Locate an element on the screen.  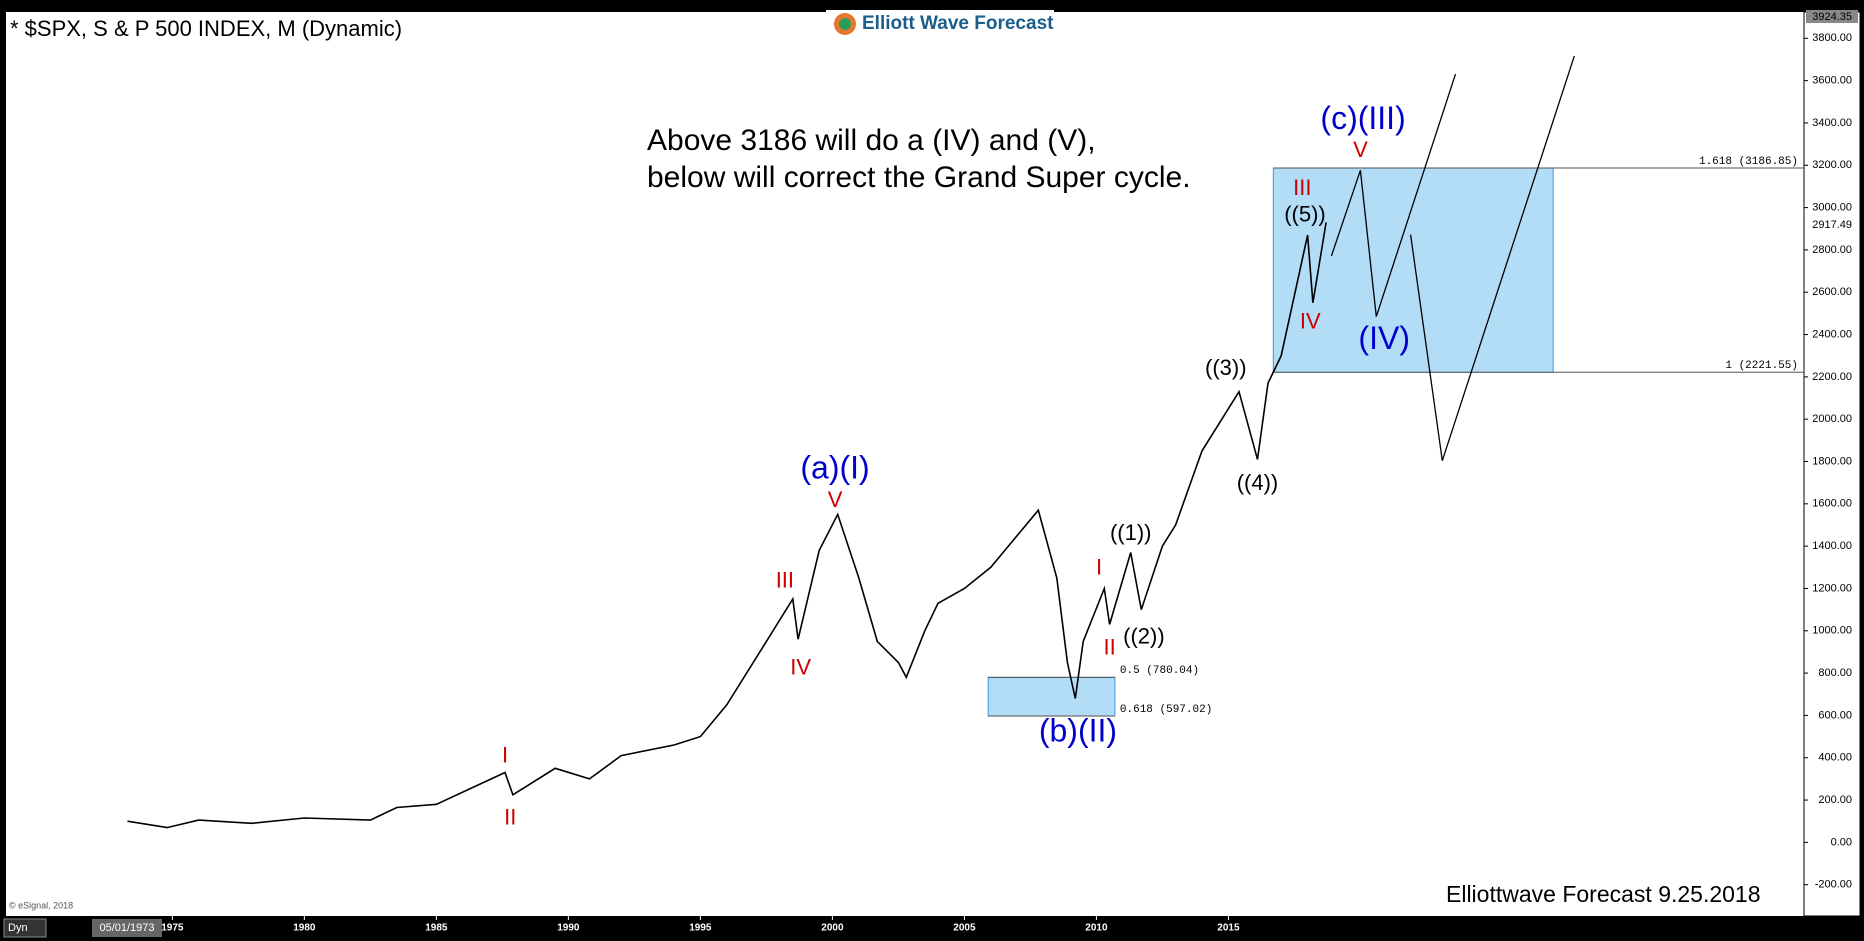
copyright: © eSignal, 2018 is located at coordinates (41, 905).